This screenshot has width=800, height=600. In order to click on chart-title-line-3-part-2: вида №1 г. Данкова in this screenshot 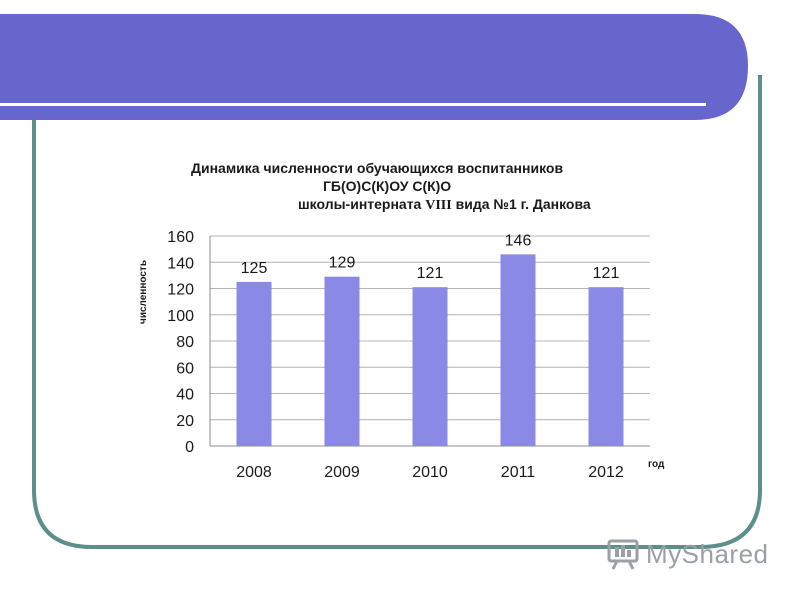, I will do `click(521, 204)`.